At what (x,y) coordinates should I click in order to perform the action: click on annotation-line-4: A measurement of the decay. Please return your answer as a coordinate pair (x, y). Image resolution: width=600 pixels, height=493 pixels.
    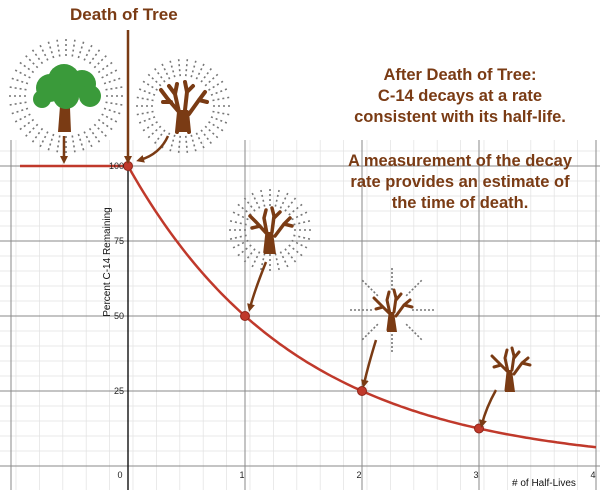
    Looking at the image, I should click on (460, 161).